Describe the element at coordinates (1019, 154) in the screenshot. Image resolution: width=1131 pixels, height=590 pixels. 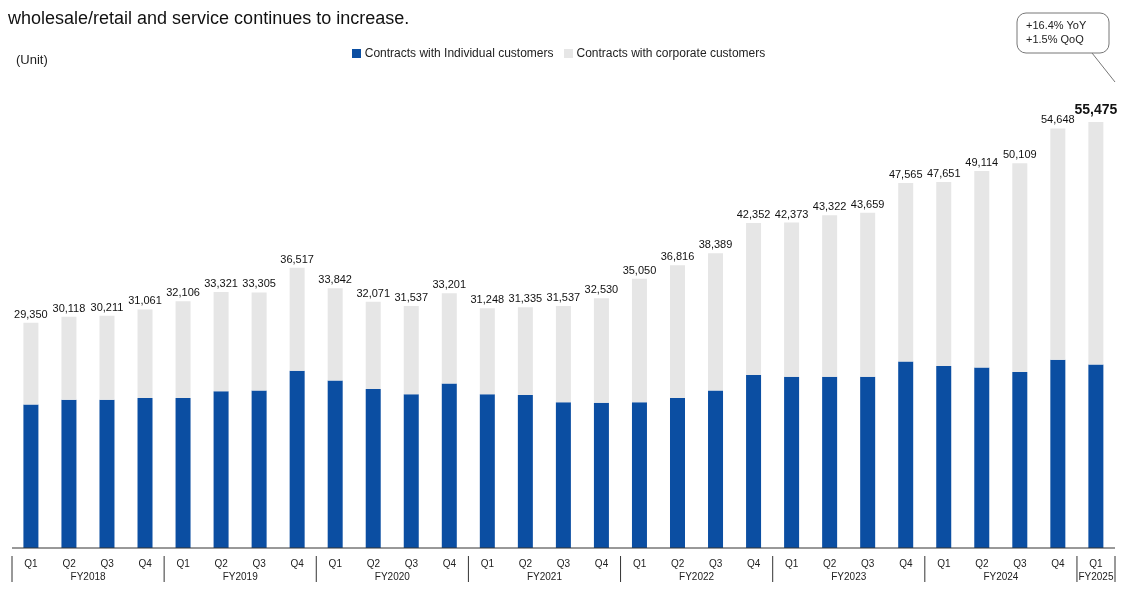
I see `annotation: 50,109` at that location.